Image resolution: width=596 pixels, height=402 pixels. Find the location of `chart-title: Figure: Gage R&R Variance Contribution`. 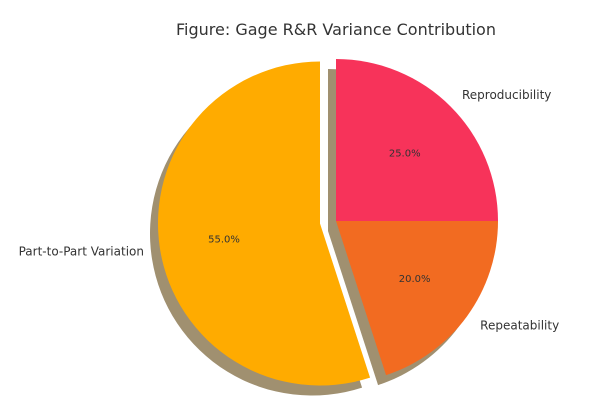

chart-title: Figure: Gage R&R Variance Contribution is located at coordinates (336, 29).